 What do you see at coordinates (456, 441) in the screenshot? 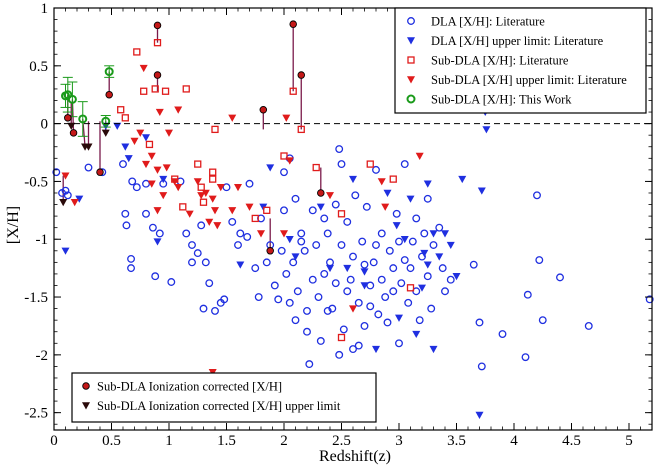
I see `x-tick-label: 3.5` at bounding box center [456, 441].